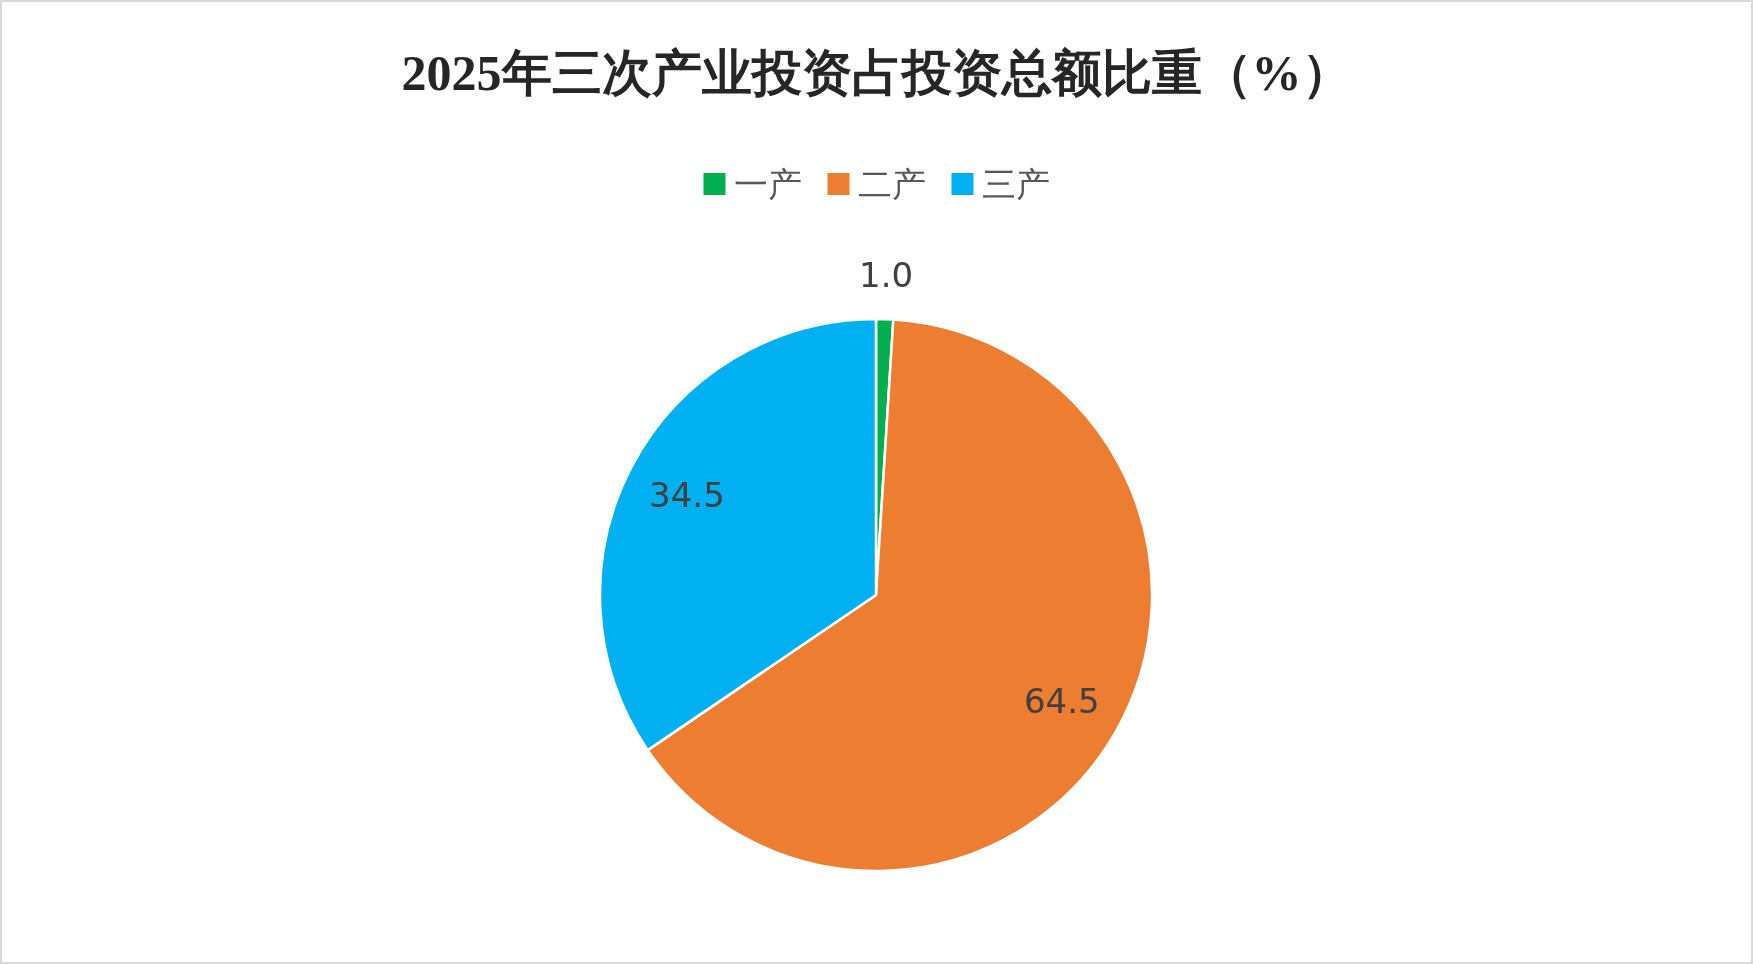 The width and height of the screenshot is (1753, 964). What do you see at coordinates (687, 494) in the screenshot?
I see `data-label: 34.5` at bounding box center [687, 494].